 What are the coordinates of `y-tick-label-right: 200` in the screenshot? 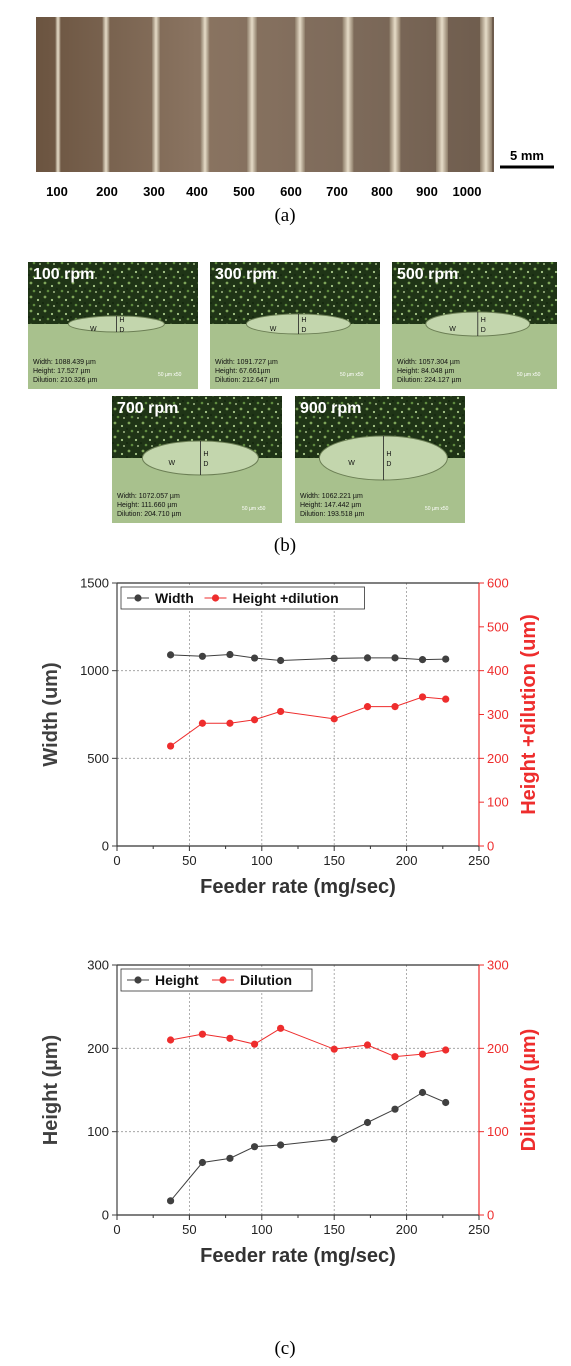 It's located at (498, 758).